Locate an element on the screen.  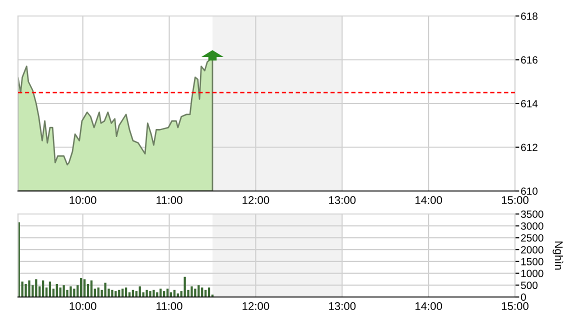
y-tick-label: 3000 is located at coordinates (532, 226).